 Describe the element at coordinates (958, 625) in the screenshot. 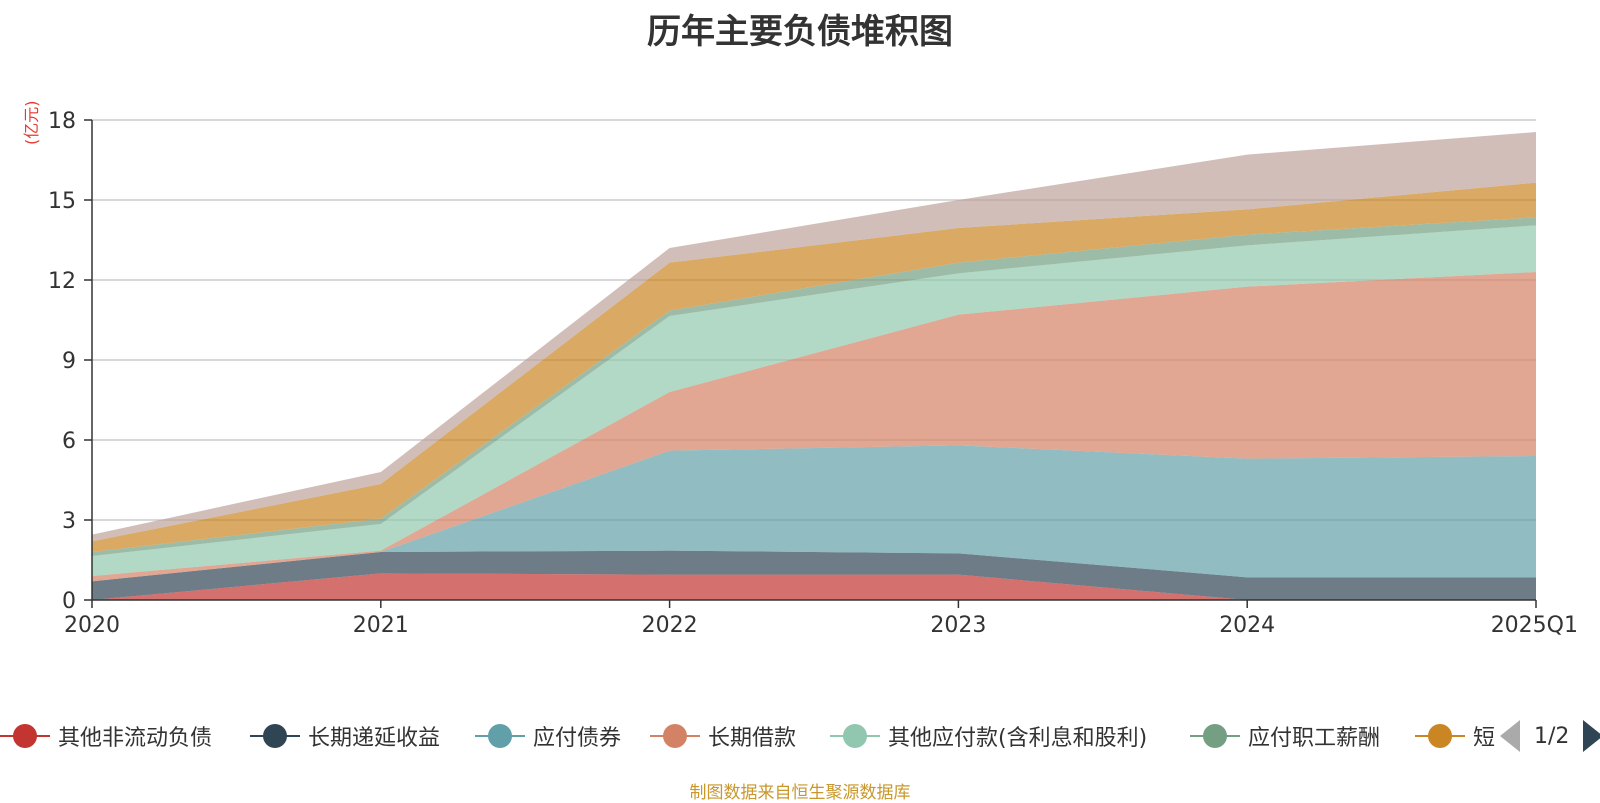

I see `x-tick-label: 2023` at that location.